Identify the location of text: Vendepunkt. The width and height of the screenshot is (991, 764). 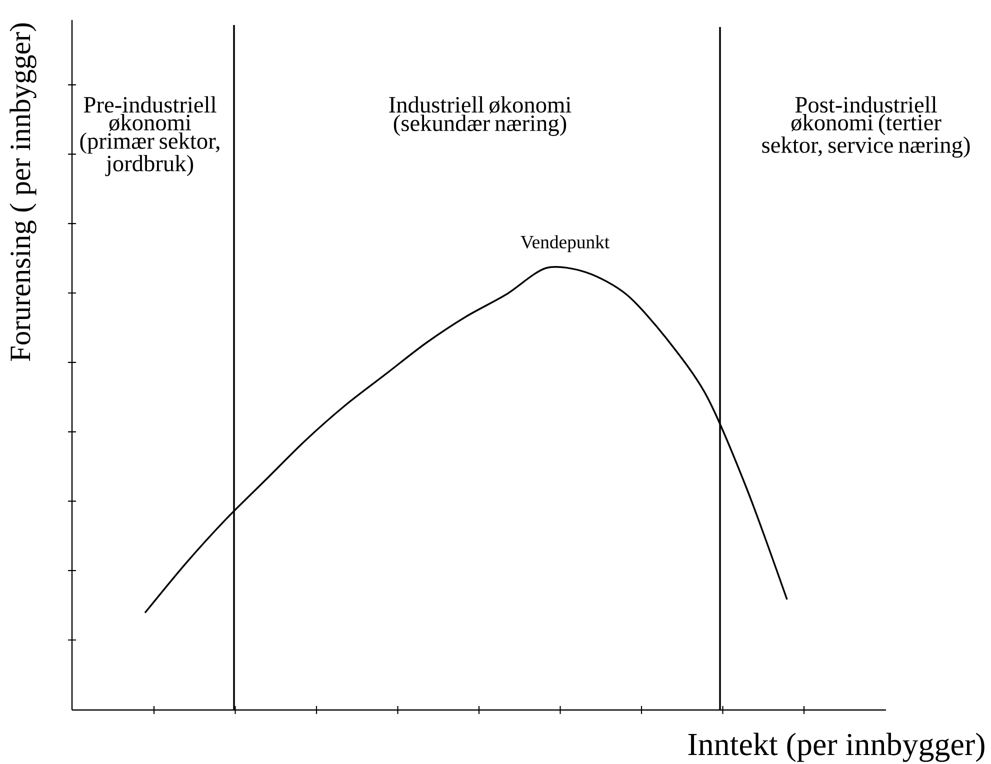
(565, 243).